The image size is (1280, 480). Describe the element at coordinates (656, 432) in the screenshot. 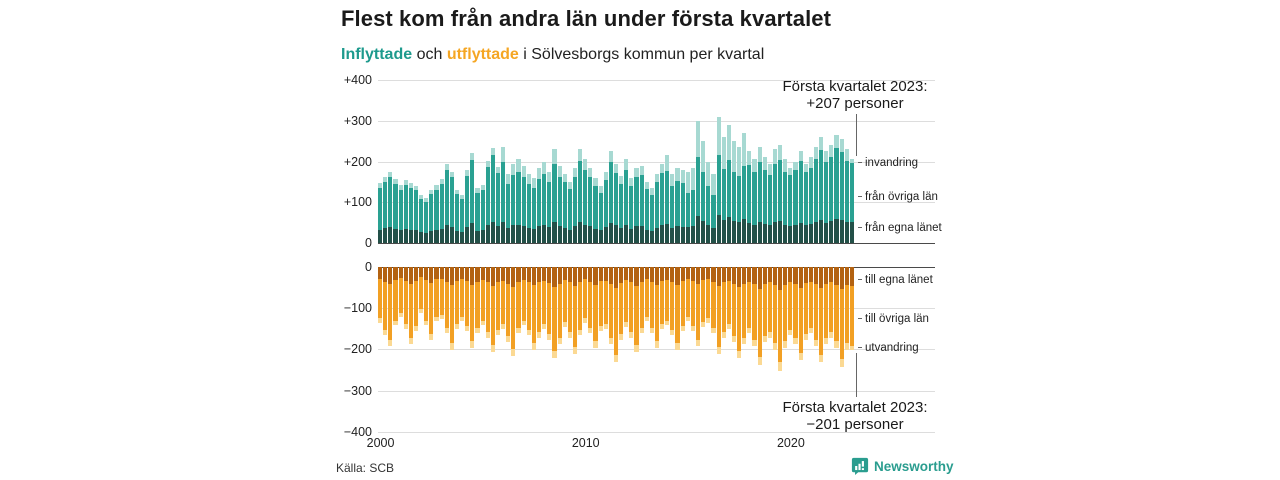

I see `gridline-minus400` at that location.